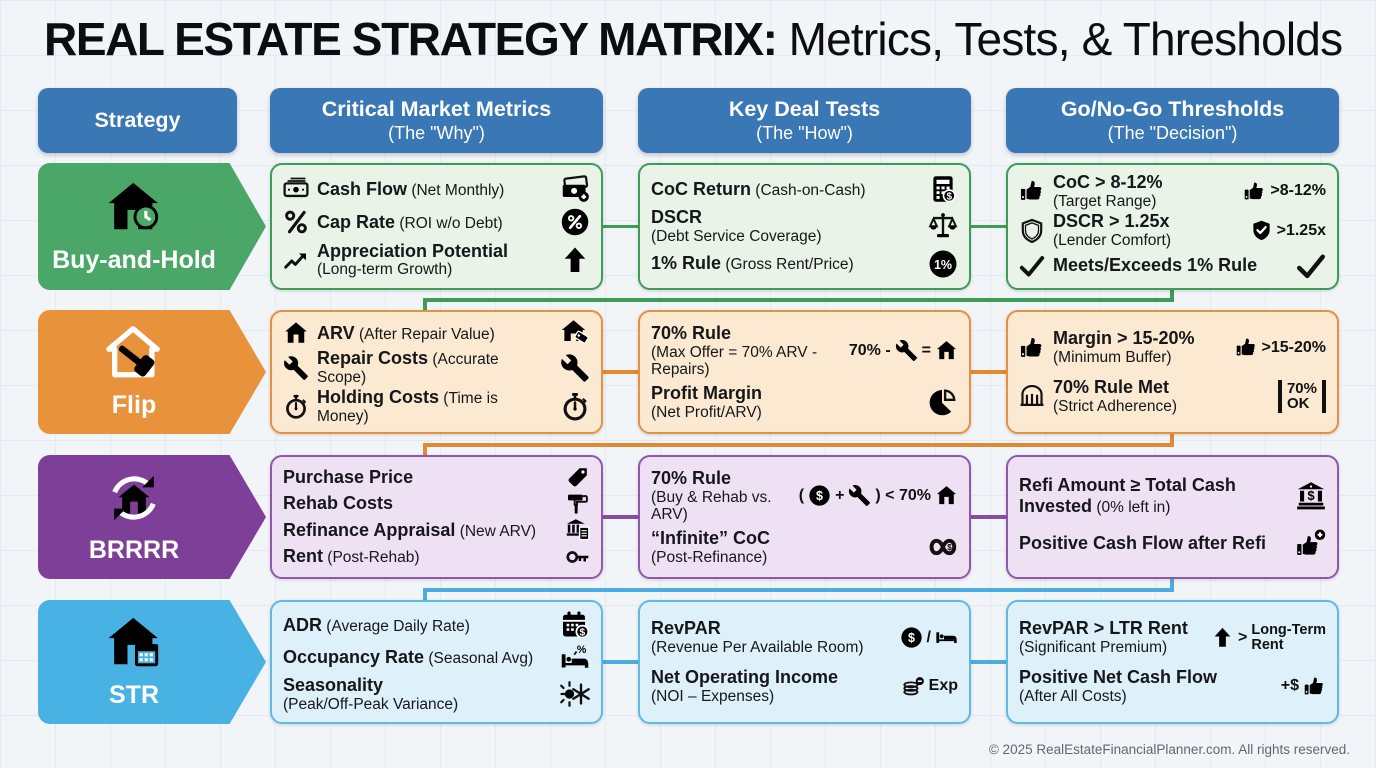  Describe the element at coordinates (771, 637) in the screenshot. I see `item-text: RevPAR (Revenue Per Available Room)` at that location.